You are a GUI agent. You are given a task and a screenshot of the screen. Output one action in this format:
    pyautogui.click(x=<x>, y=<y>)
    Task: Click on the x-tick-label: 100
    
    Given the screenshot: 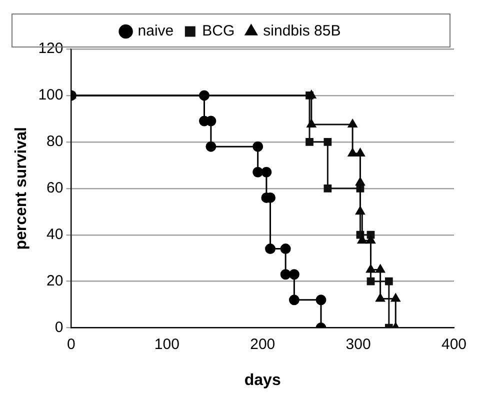 What is the action you would take?
    pyautogui.click(x=167, y=344)
    